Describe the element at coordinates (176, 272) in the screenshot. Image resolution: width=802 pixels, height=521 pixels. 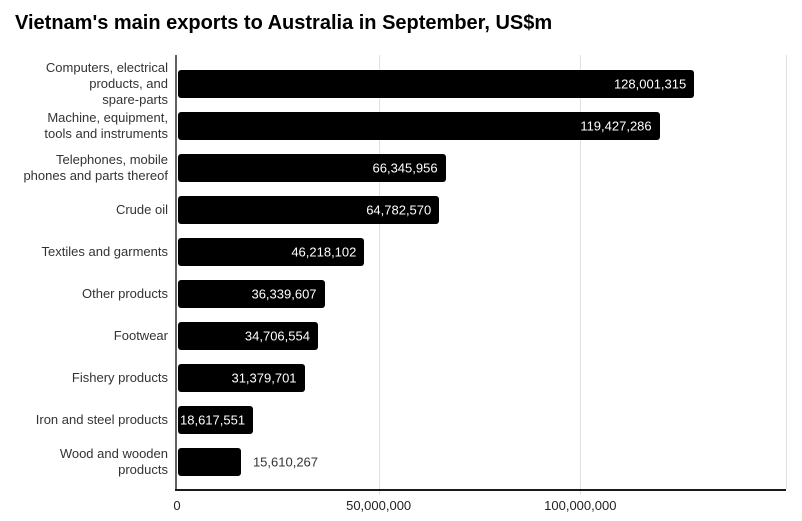
I see `y-axis-line` at that location.